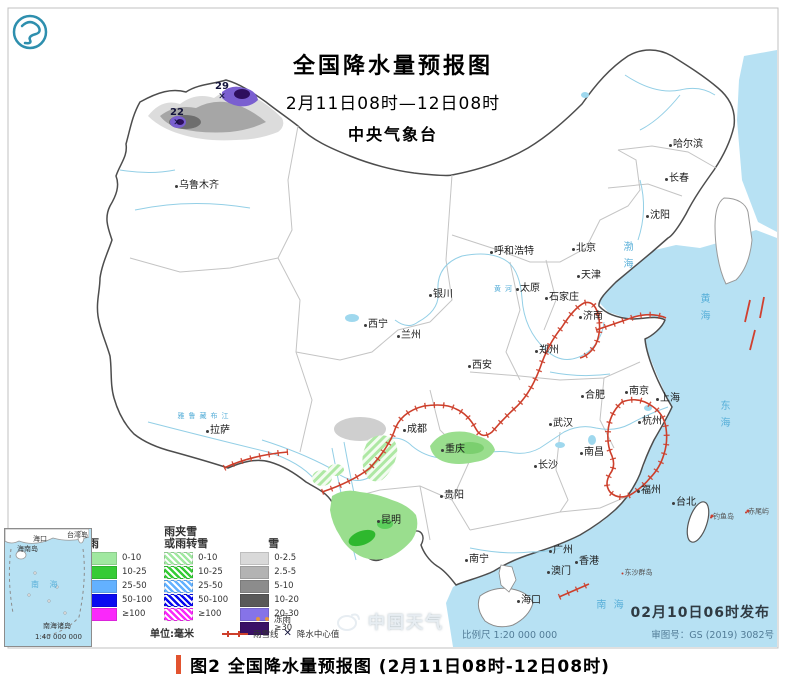  Describe the element at coordinates (390, 620) in the screenshot. I see `watermark: 中国天气` at that location.